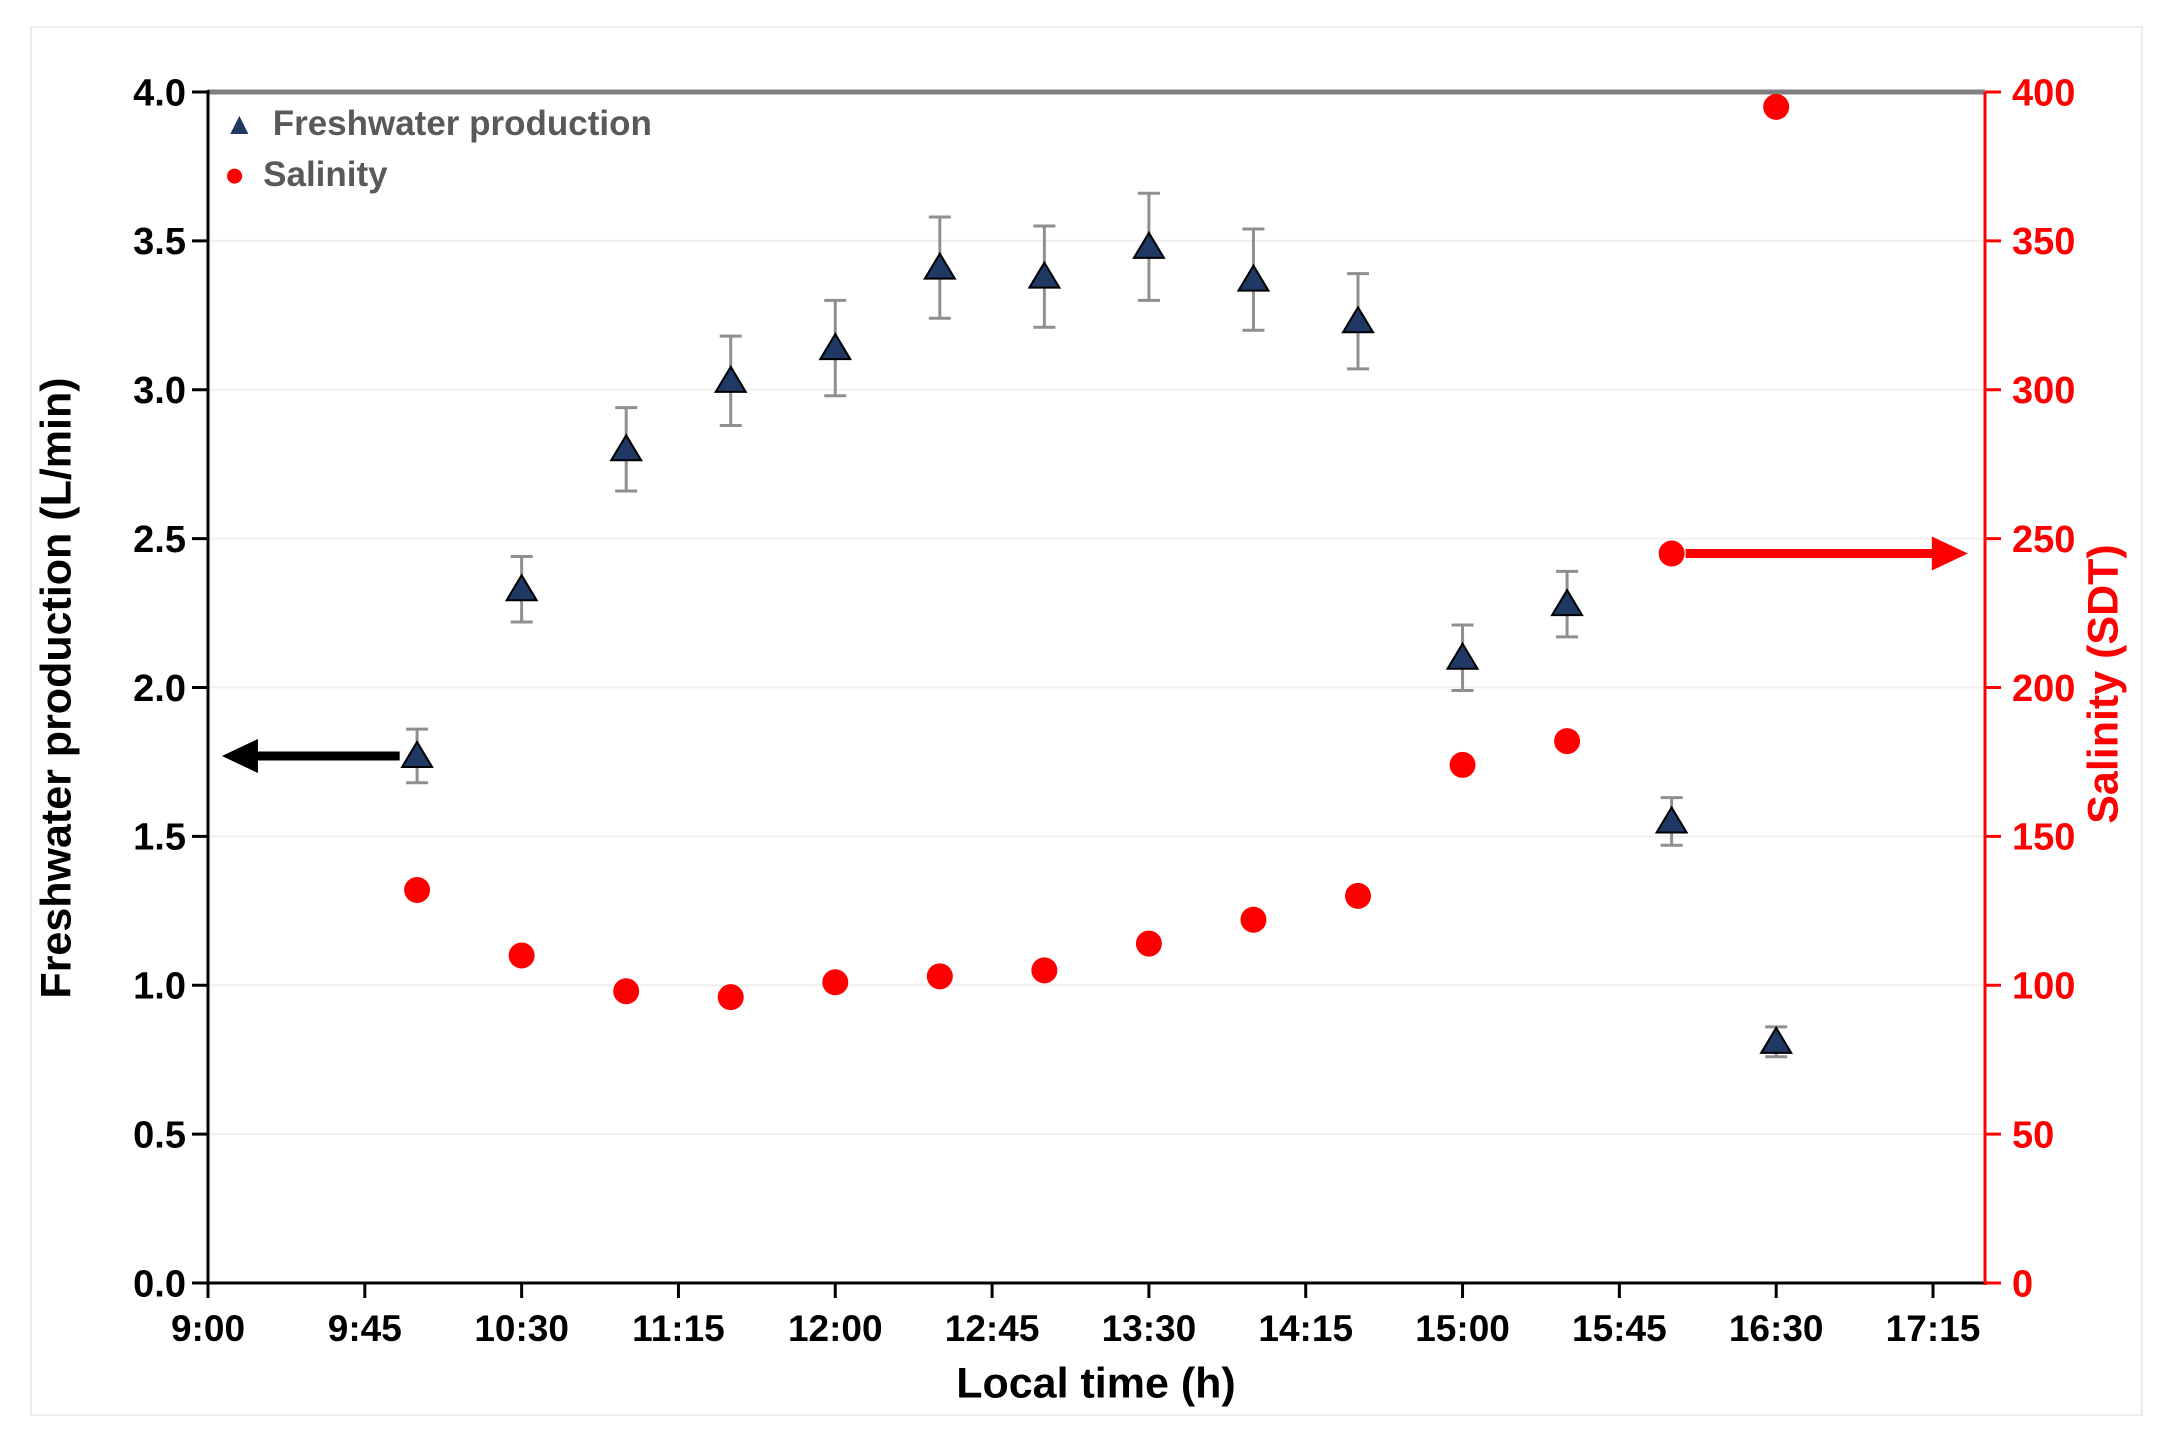  I want to click on y-right-tick-label: 300, so click(2043, 391).